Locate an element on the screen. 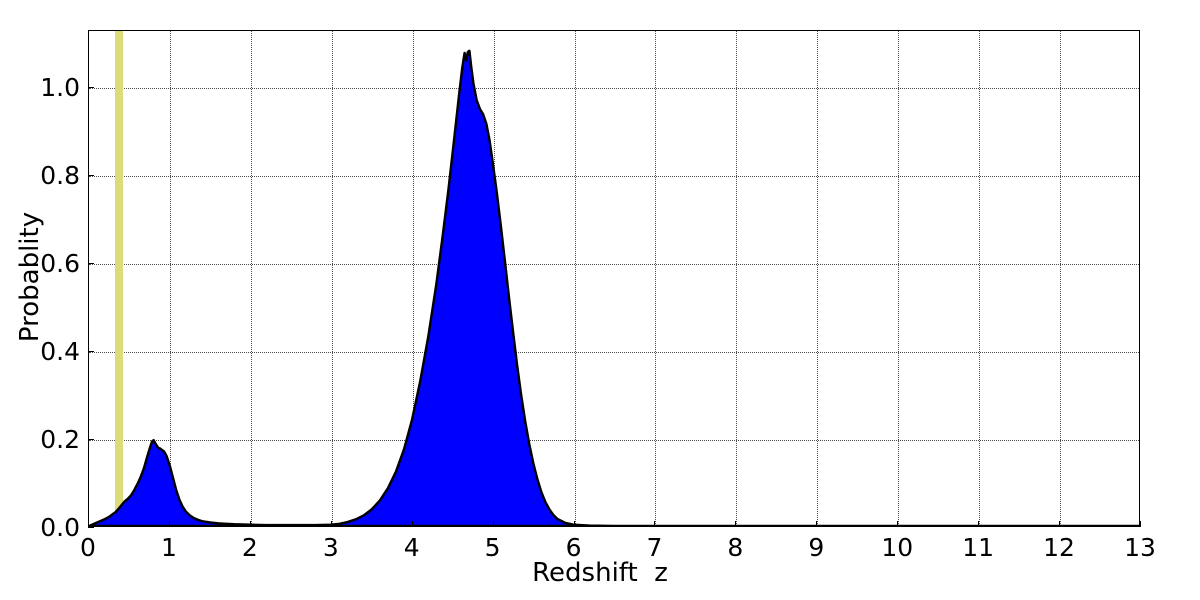 Image resolution: width=1200 pixels, height=600 pixels. x-tick-label: 10 is located at coordinates (897, 547).